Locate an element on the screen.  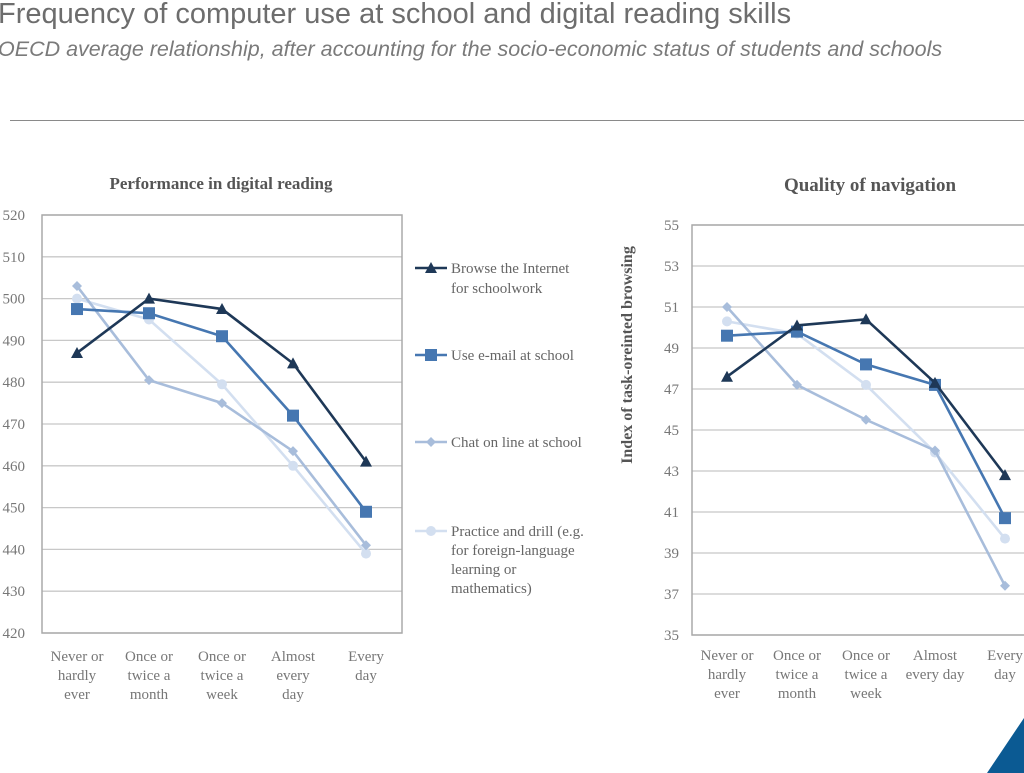
y-tick-label: 480 is located at coordinates (14, 383).